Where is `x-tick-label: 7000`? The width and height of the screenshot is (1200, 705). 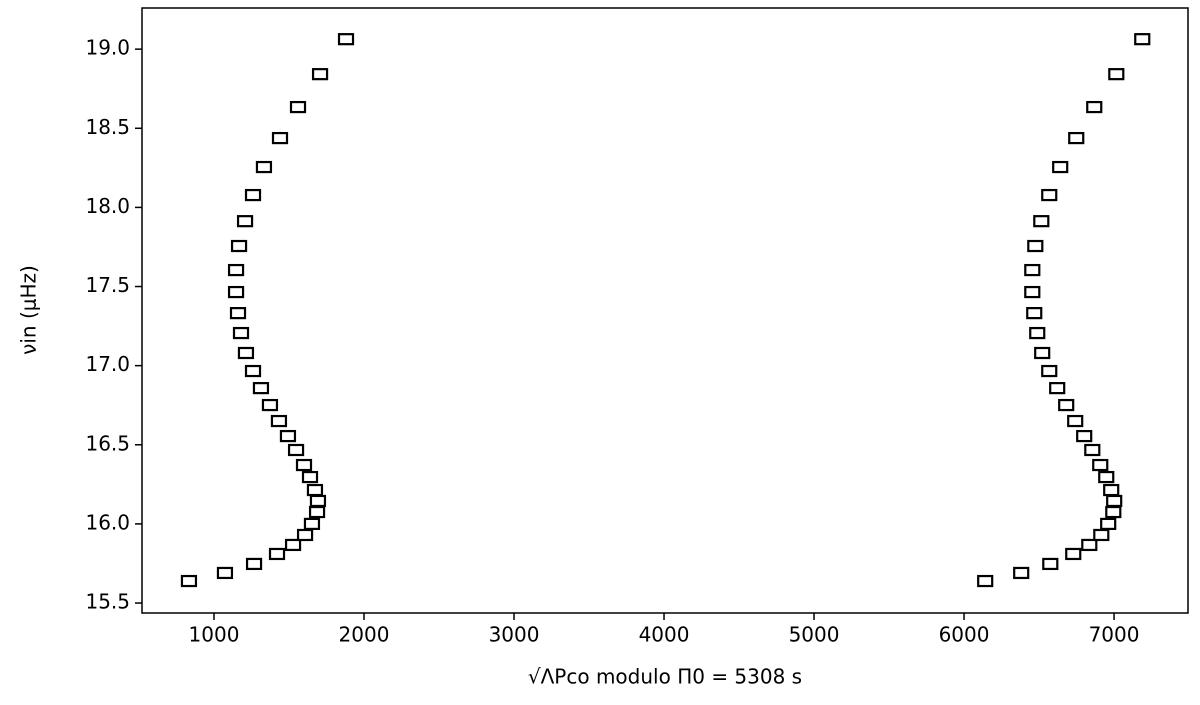
x-tick-label: 7000 is located at coordinates (1114, 635).